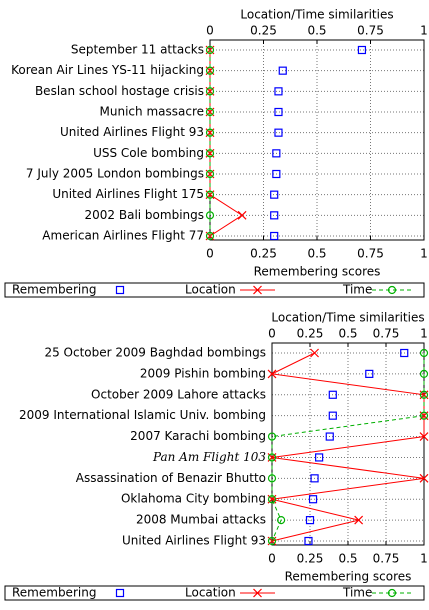 The height and width of the screenshot is (610, 429). I want to click on category-label: Oklahoma City bombing, so click(193, 499).